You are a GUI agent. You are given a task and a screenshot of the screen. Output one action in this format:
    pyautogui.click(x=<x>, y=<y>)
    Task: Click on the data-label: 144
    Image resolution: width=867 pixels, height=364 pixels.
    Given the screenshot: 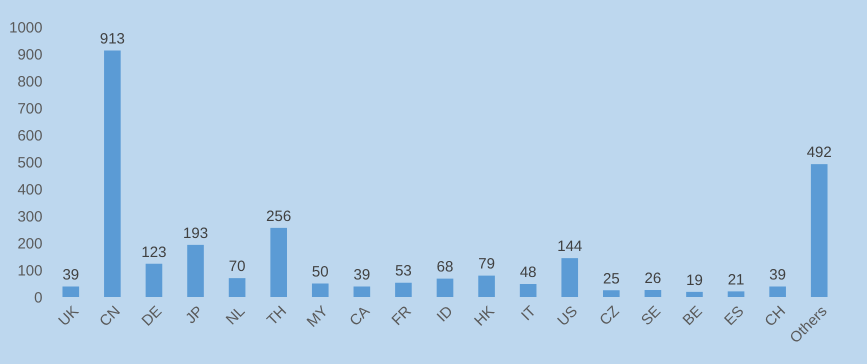 What is the action you would take?
    pyautogui.click(x=569, y=247)
    